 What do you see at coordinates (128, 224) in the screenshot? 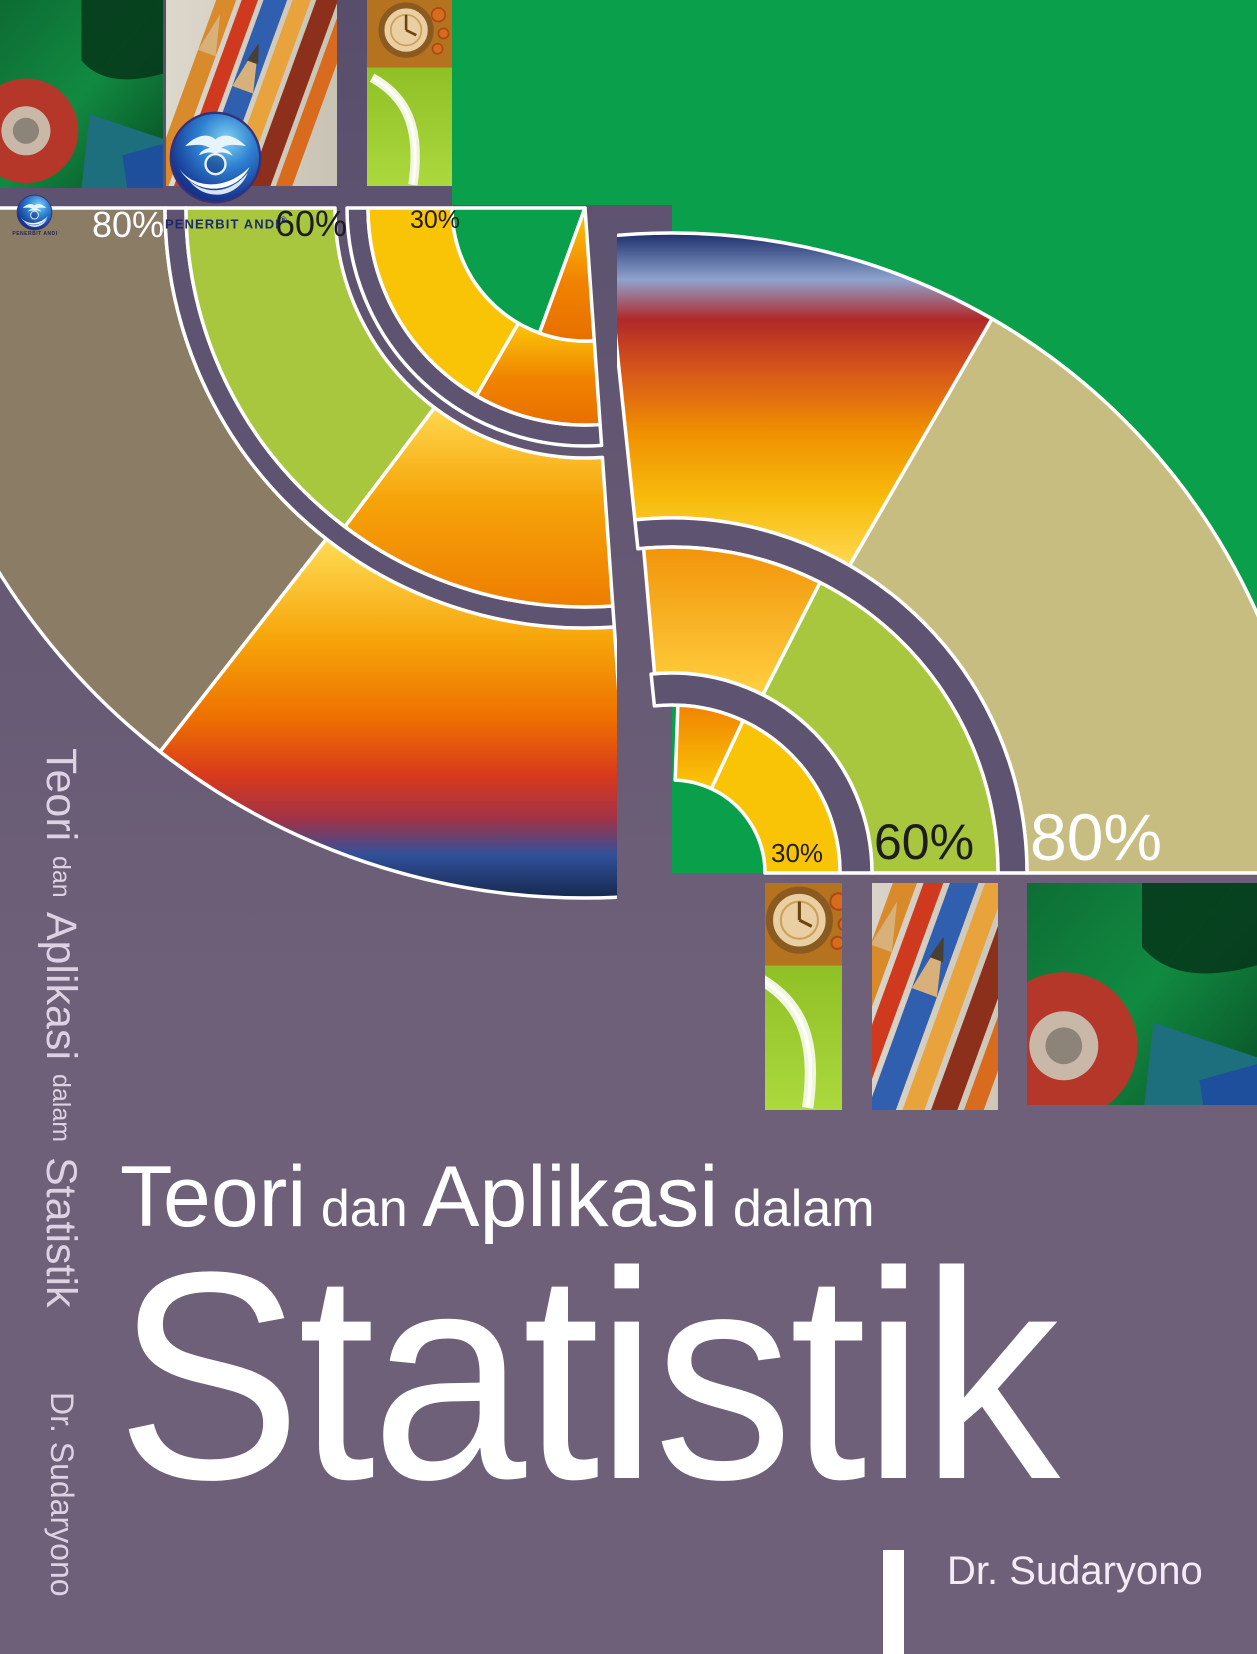
I see `top-label-80: 80%` at bounding box center [128, 224].